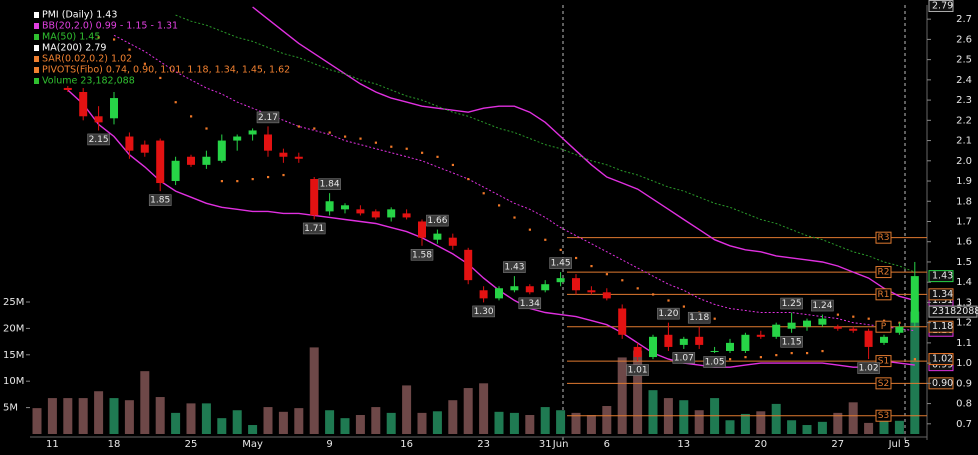 Image resolution: width=978 pixels, height=455 pixels. Describe the element at coordinates (715, 363) in the screenshot. I see `value-label: 1.05` at that location.